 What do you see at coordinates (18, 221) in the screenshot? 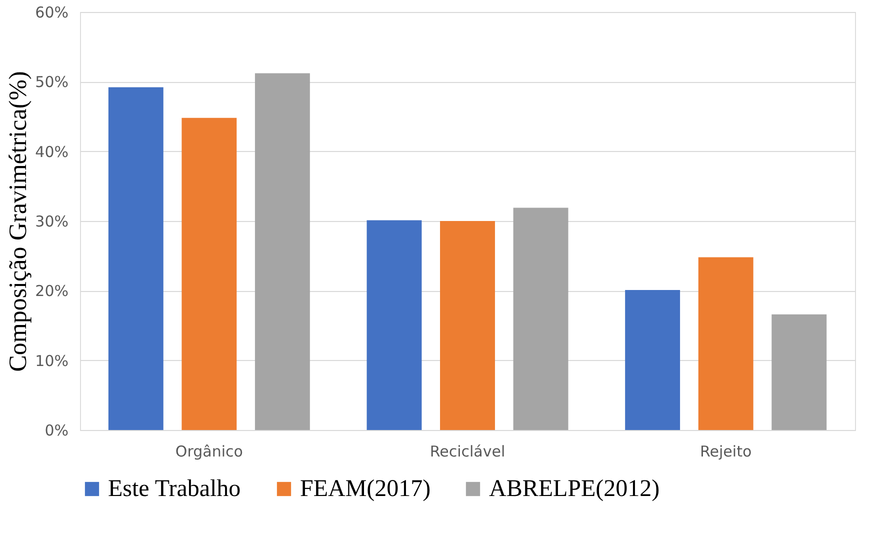
I see `y-axis-title: Composição Gravimétrica(%)` at bounding box center [18, 221].